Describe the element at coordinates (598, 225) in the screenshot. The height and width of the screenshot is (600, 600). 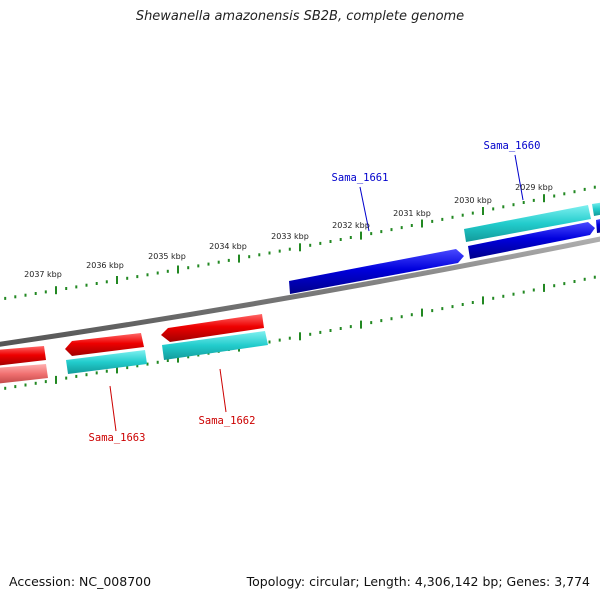
I see `cds-forward-next` at that location.